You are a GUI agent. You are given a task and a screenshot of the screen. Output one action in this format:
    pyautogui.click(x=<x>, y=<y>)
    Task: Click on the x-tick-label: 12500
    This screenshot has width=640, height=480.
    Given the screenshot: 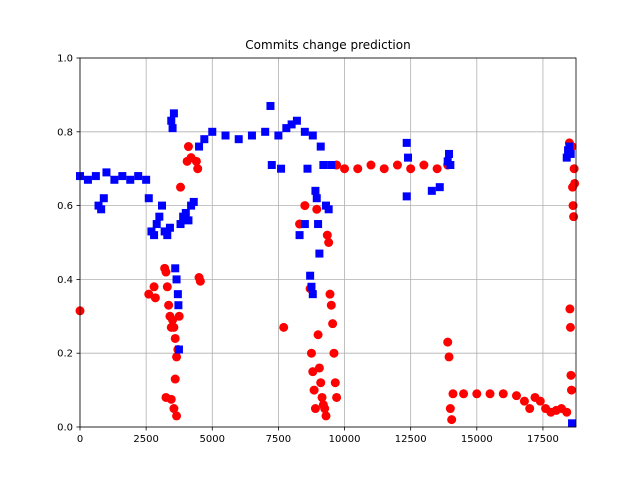 What is the action you would take?
    pyautogui.click(x=411, y=439)
    